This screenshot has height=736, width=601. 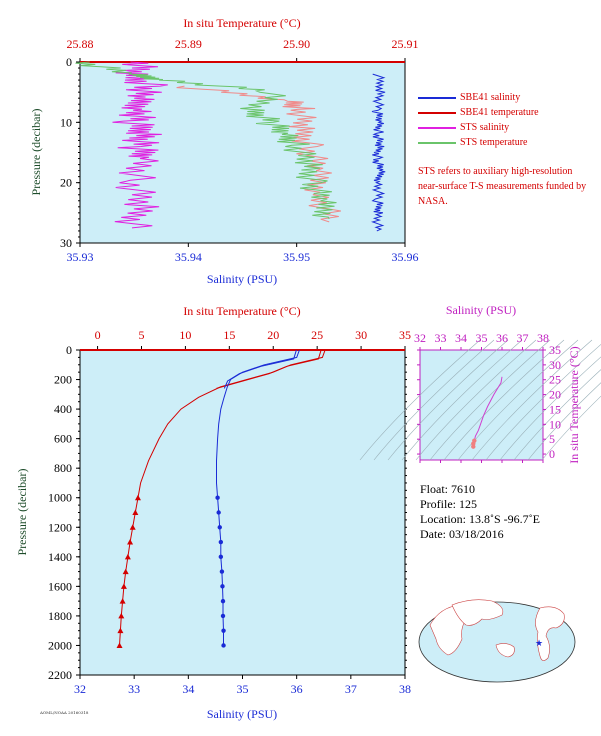 What do you see at coordinates (242, 714) in the screenshot?
I see `main-sal-axis-label: Salinity (PSU)` at bounding box center [242, 714].